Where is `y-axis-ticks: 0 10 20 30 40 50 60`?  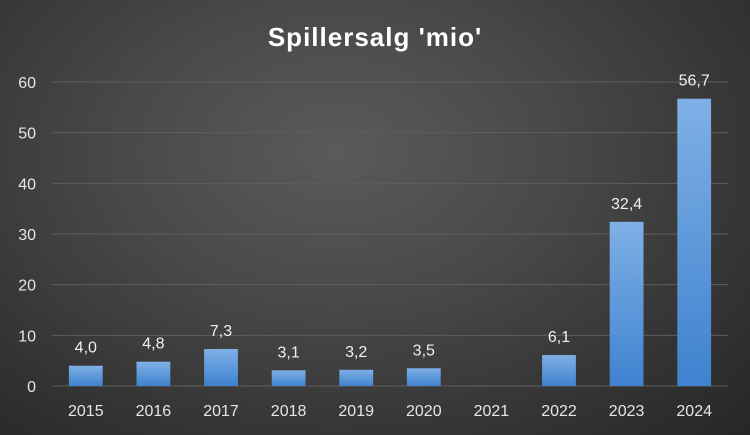
y-axis-ticks: 0 10 20 30 40 50 60 is located at coordinates (27, 235).